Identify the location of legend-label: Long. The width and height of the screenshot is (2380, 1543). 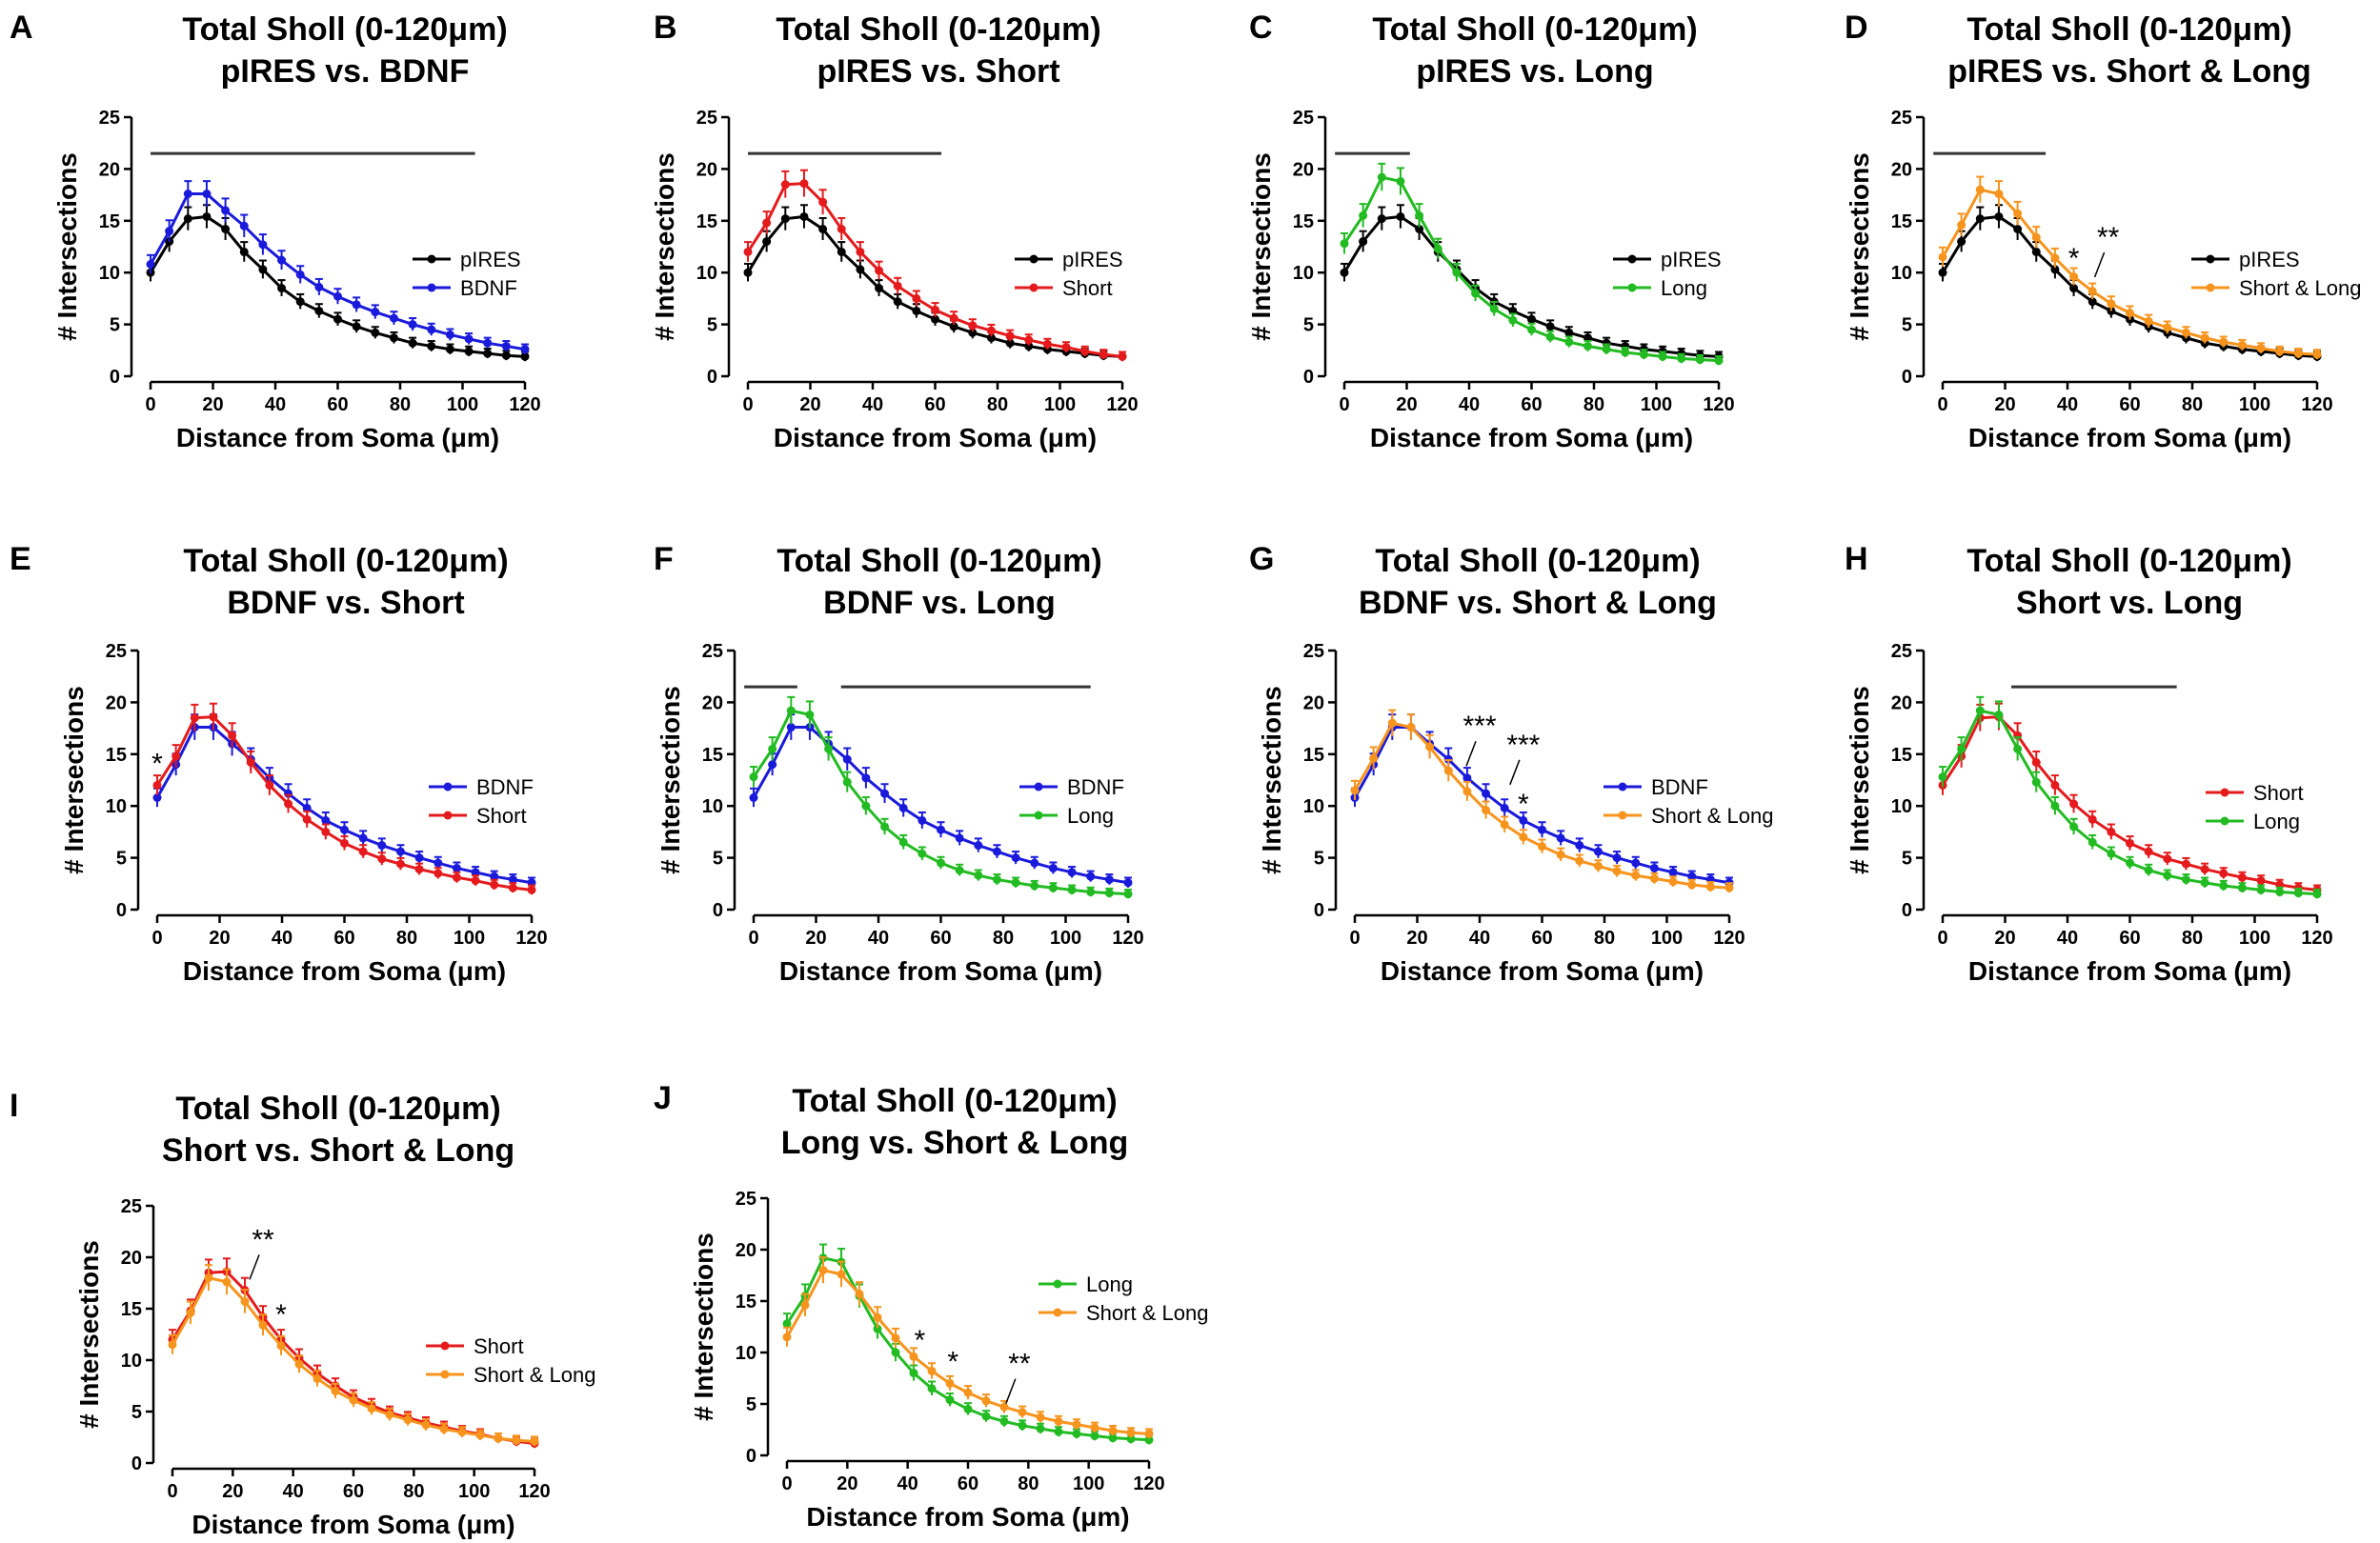
(1090, 816).